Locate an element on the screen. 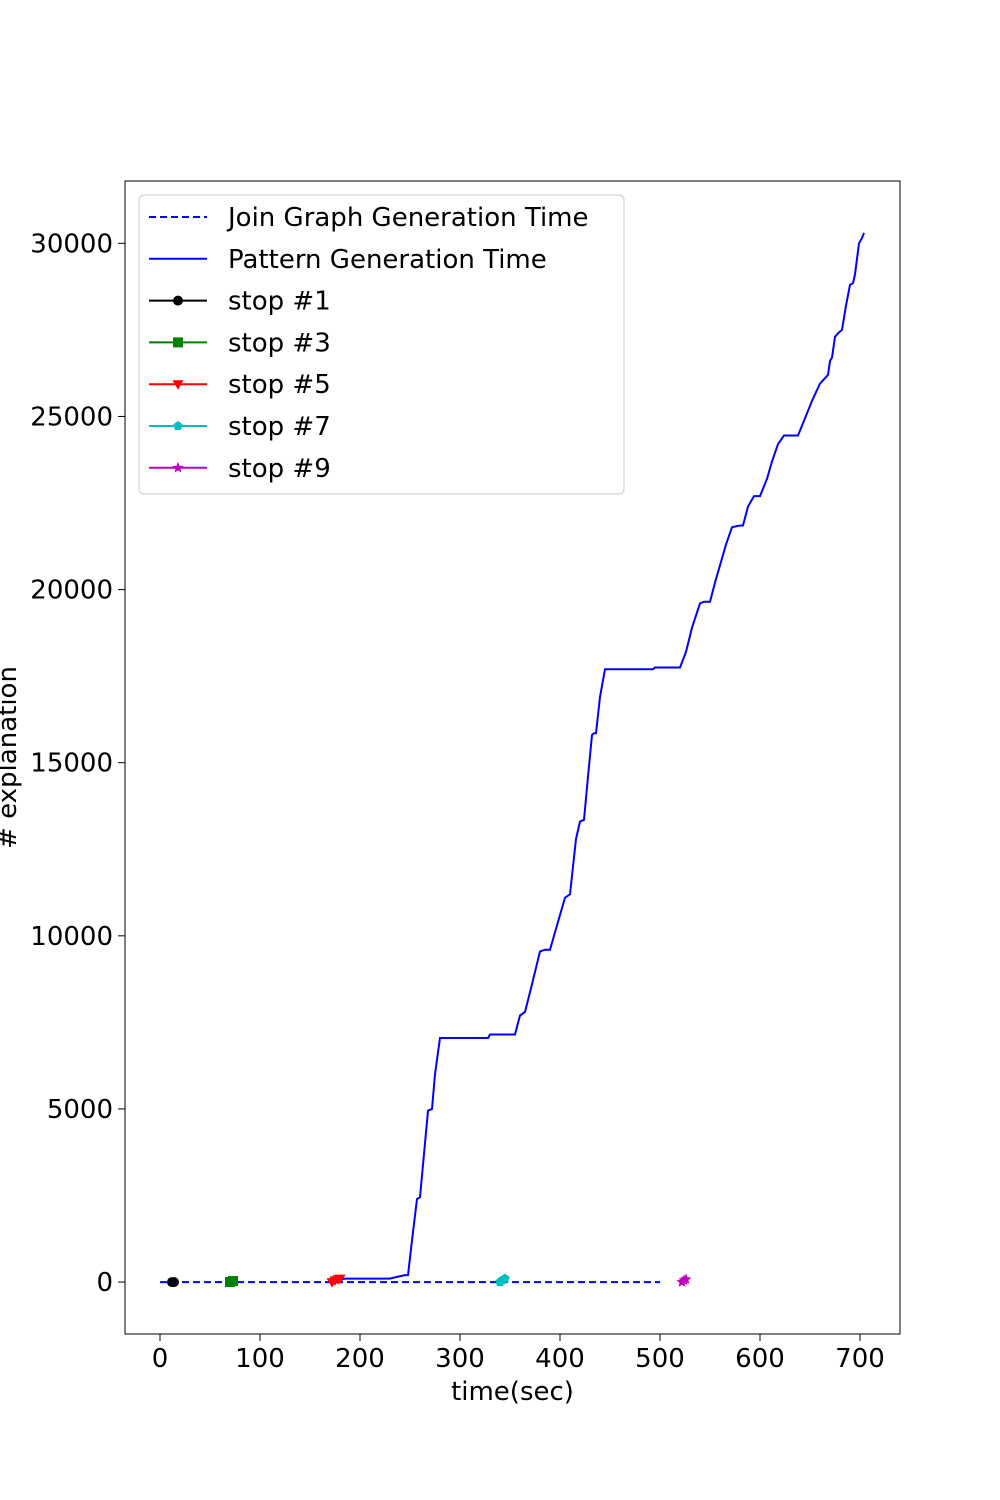 This screenshot has height=1500, width=1000. y-tick-label: 15000 is located at coordinates (71, 764).